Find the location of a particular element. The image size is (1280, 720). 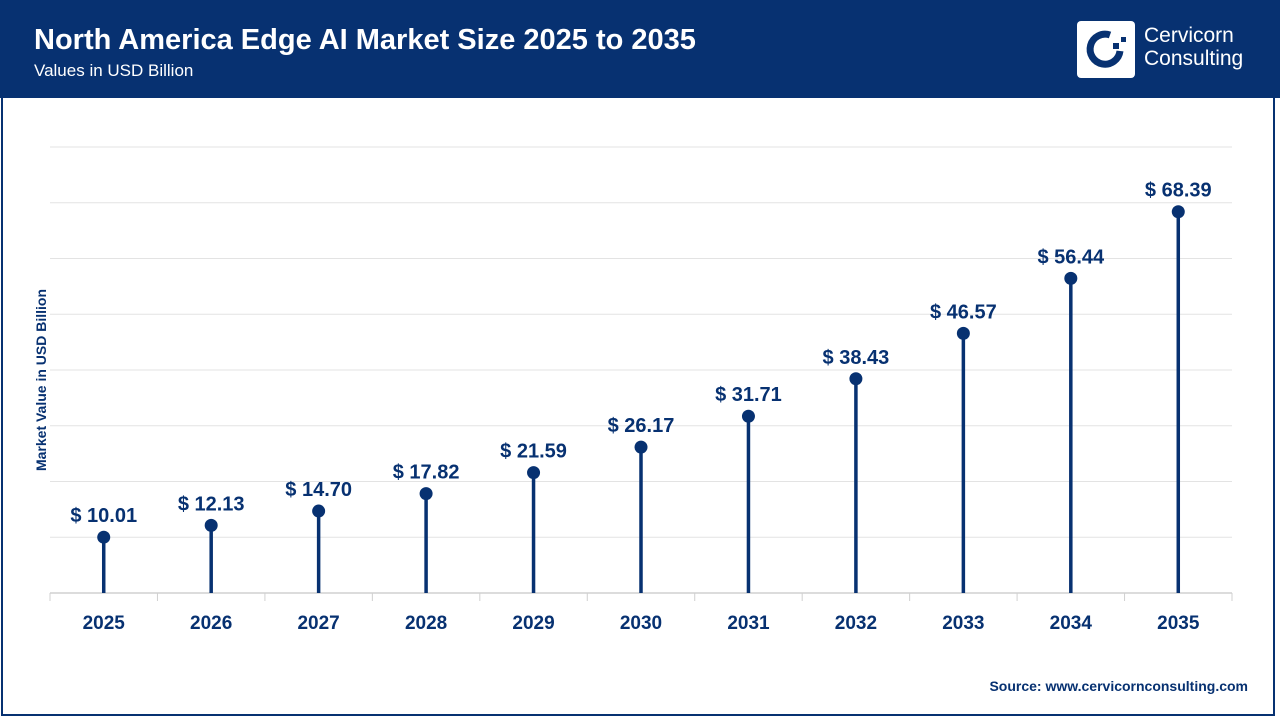

y-axis-label: Market Value in USD Billion is located at coordinates (41, 380).